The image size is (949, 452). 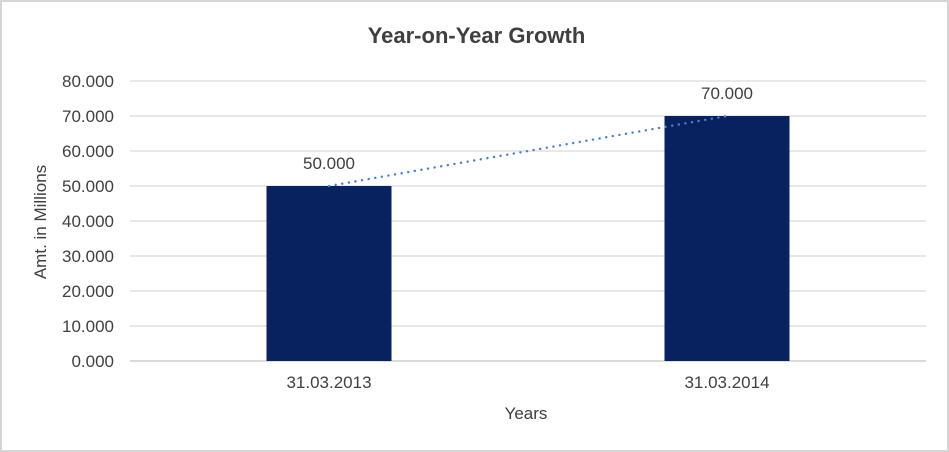 What do you see at coordinates (88, 221) in the screenshot?
I see `y-tick-label: 40.000` at bounding box center [88, 221].